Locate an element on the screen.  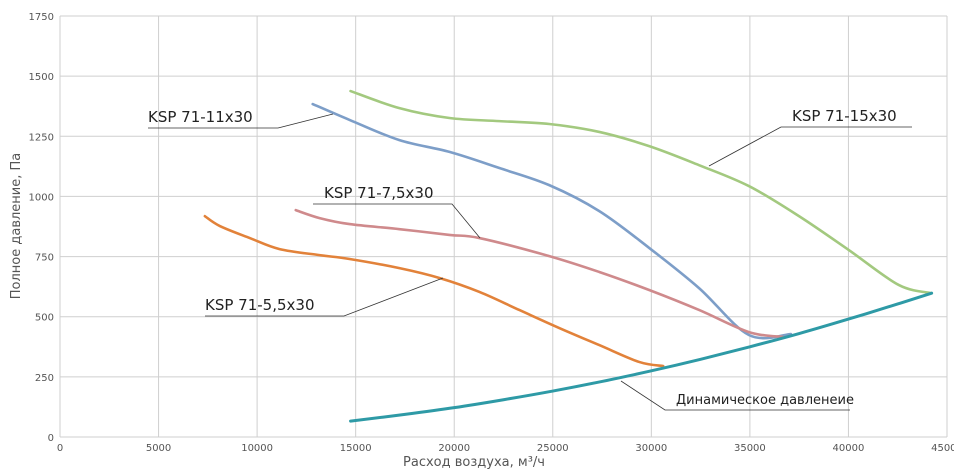
leader-line-11x30 is located at coordinates (241, 121).